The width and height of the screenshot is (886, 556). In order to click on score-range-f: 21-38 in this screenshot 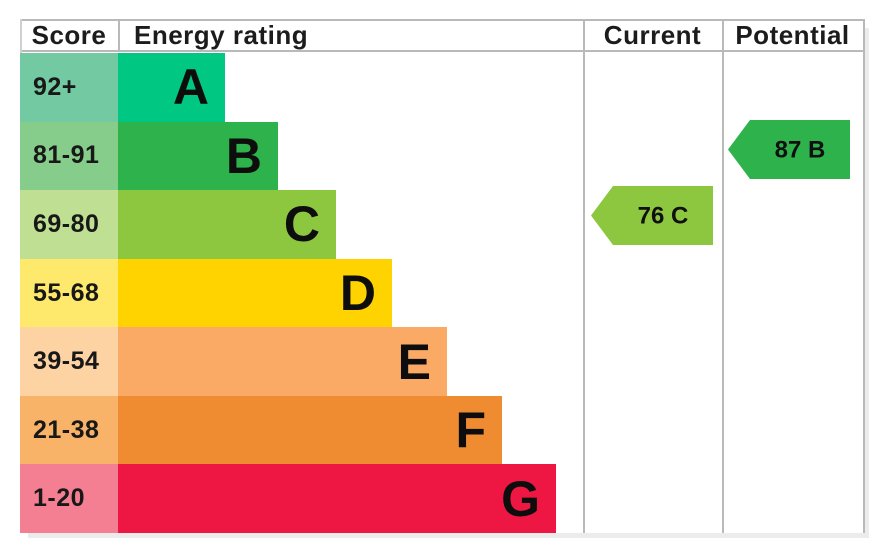, I will do `click(69, 430)`.